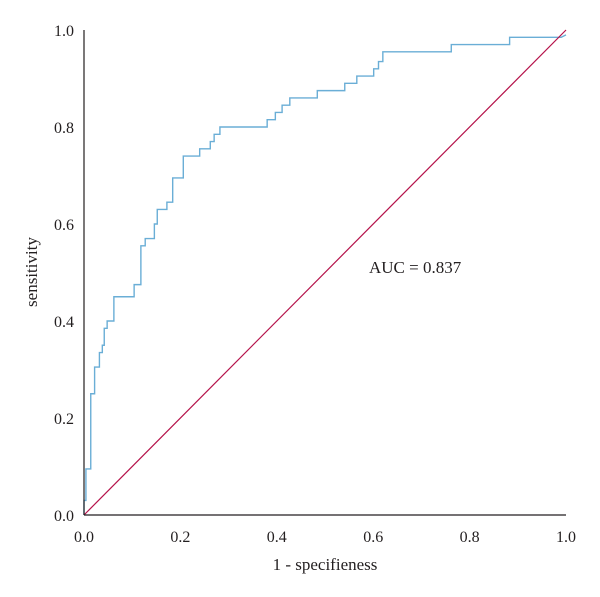 This screenshot has height=597, width=600. I want to click on auc-annotation: AUC = 0.837, so click(415, 267).